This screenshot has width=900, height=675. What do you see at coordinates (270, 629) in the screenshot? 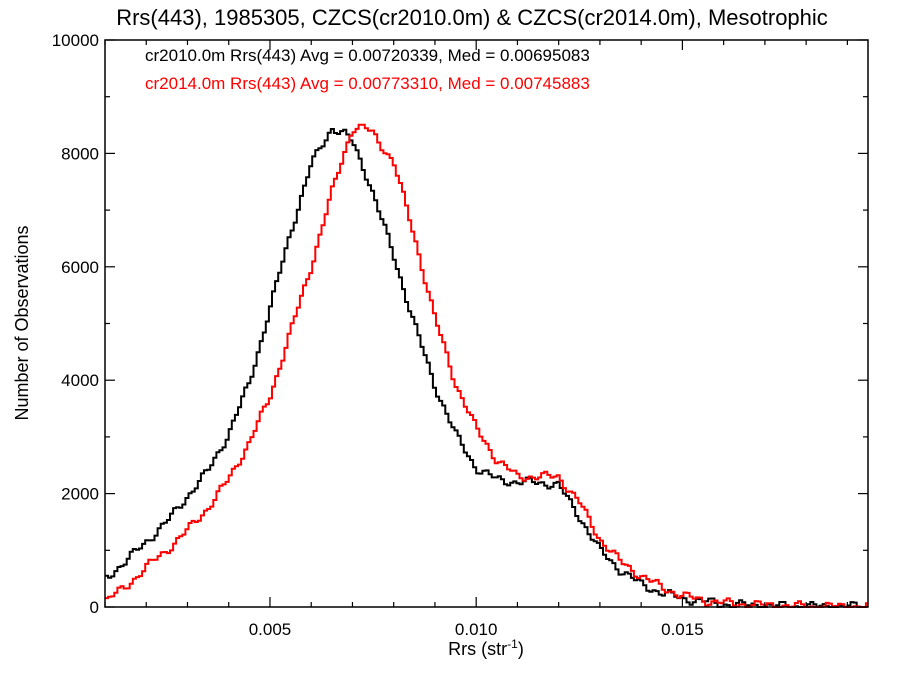
I see `x-tick-label: 0.005` at bounding box center [270, 629].